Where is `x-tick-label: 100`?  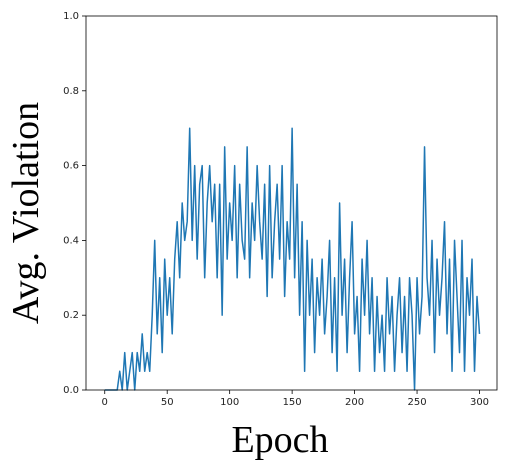
x-tick-label: 100 is located at coordinates (229, 402).